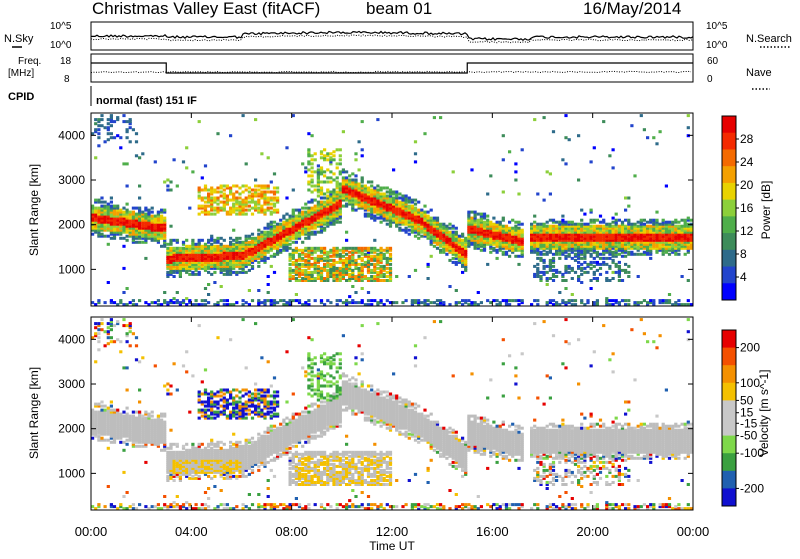 This screenshot has width=800, height=559. I want to click on freq-trace, so click(392, 68).